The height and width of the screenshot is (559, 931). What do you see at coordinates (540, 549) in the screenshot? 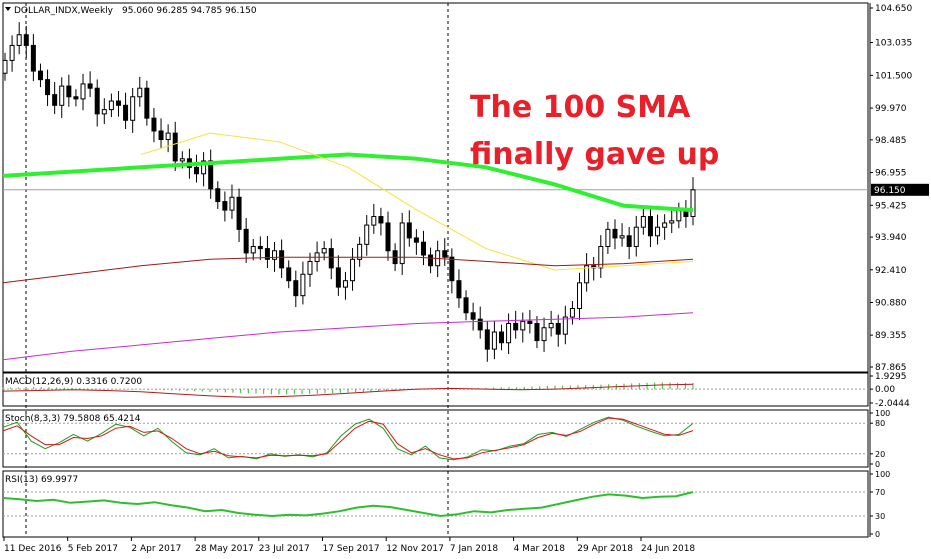
I see `time-tick-label: 4 Mar 2018` at bounding box center [540, 549].